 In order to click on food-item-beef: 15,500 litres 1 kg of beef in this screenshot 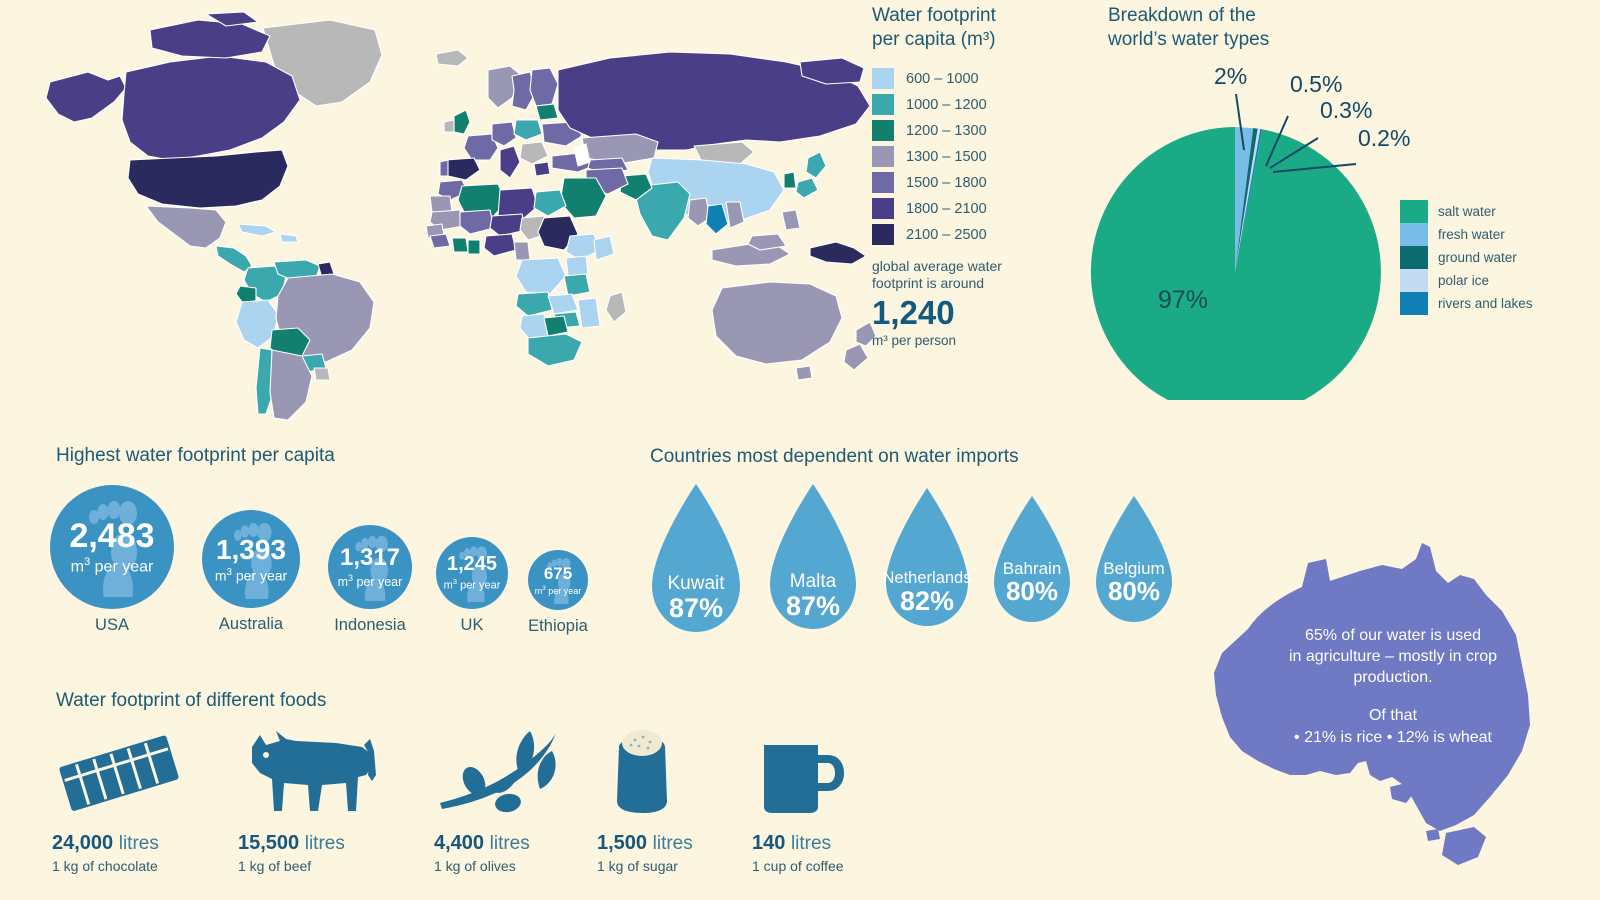, I will do `click(313, 799)`.